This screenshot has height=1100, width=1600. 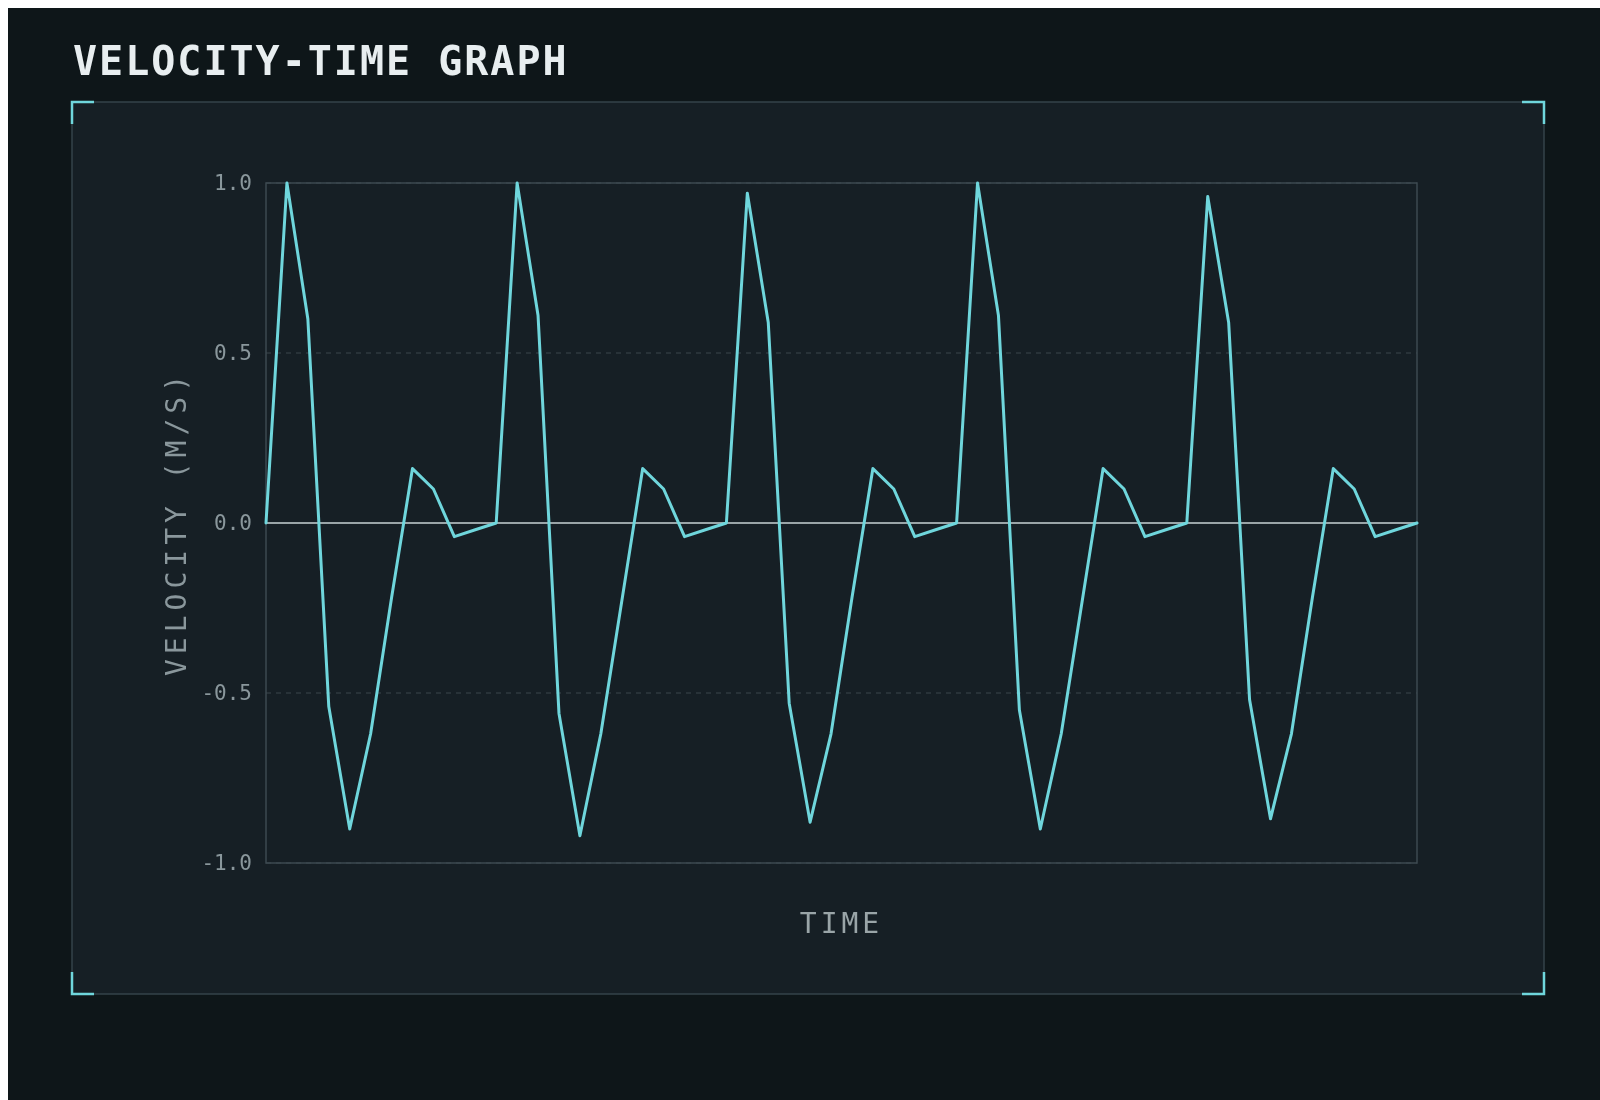 I want to click on x-axis-title: TIME, so click(x=841, y=923).